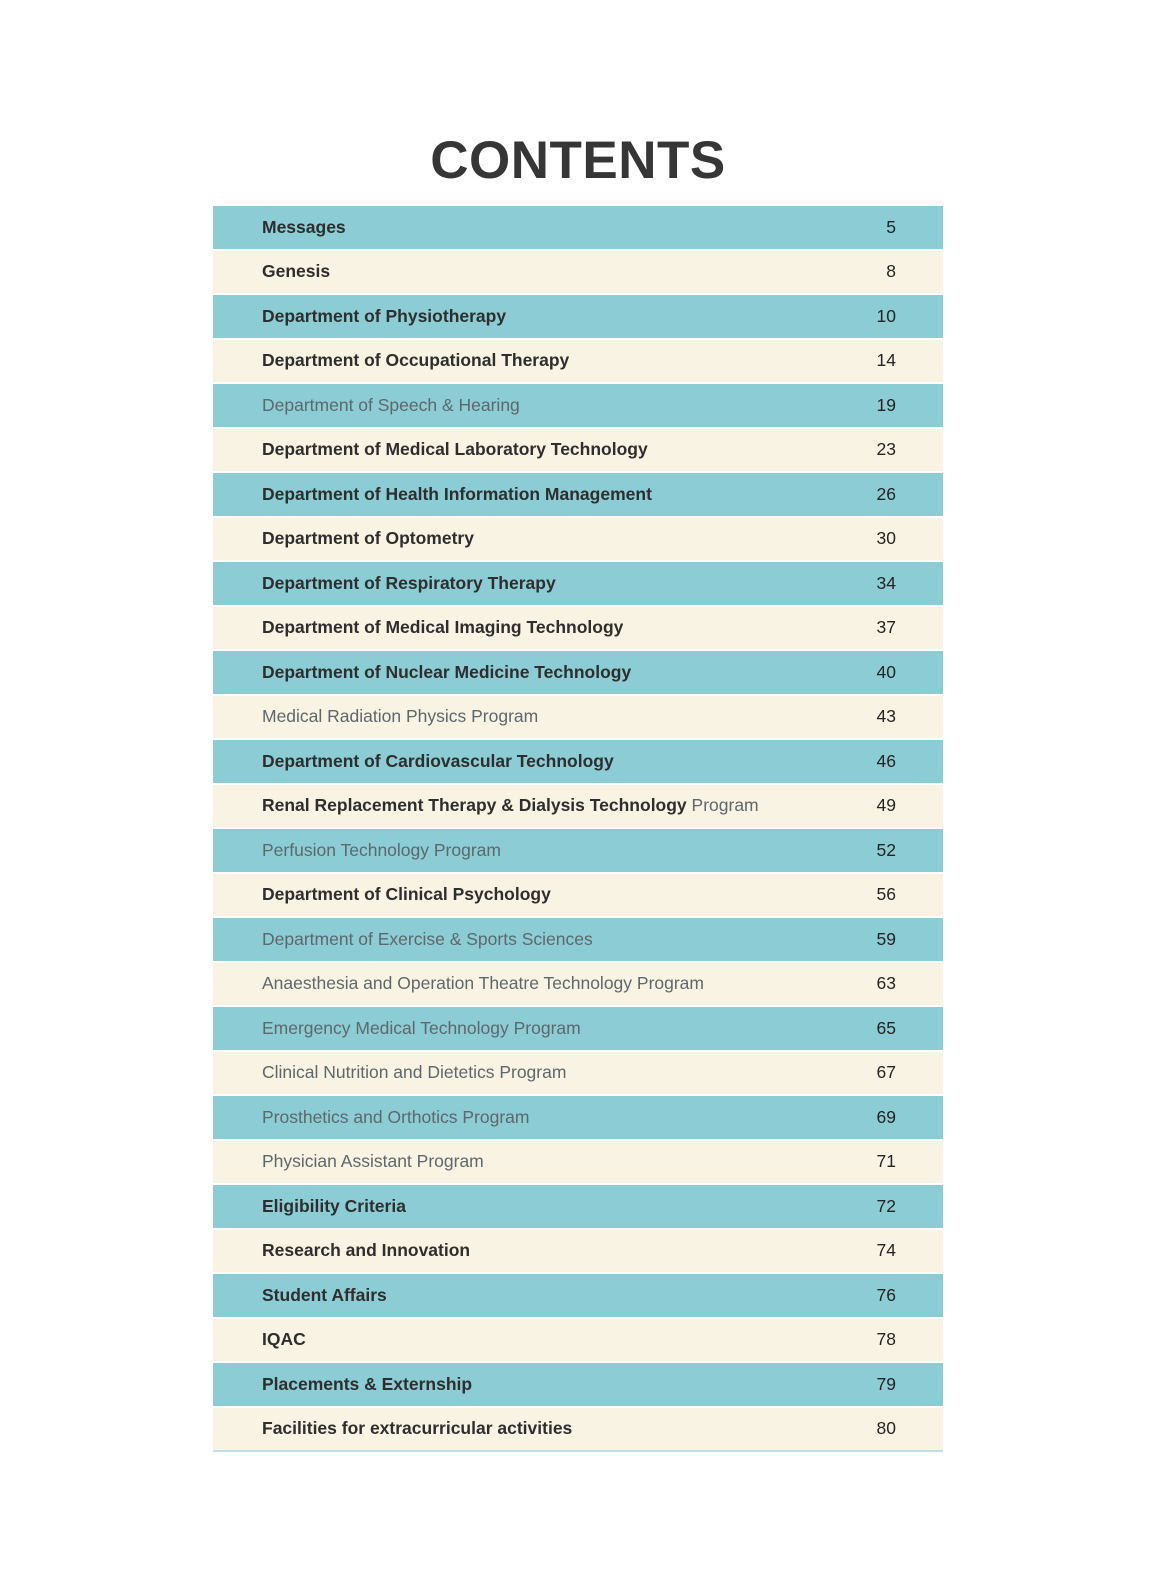 Image resolution: width=1162 pixels, height=1574 pixels. Describe the element at coordinates (578, 1385) in the screenshot. I see `toc-row: Placements & Externship 79` at that location.